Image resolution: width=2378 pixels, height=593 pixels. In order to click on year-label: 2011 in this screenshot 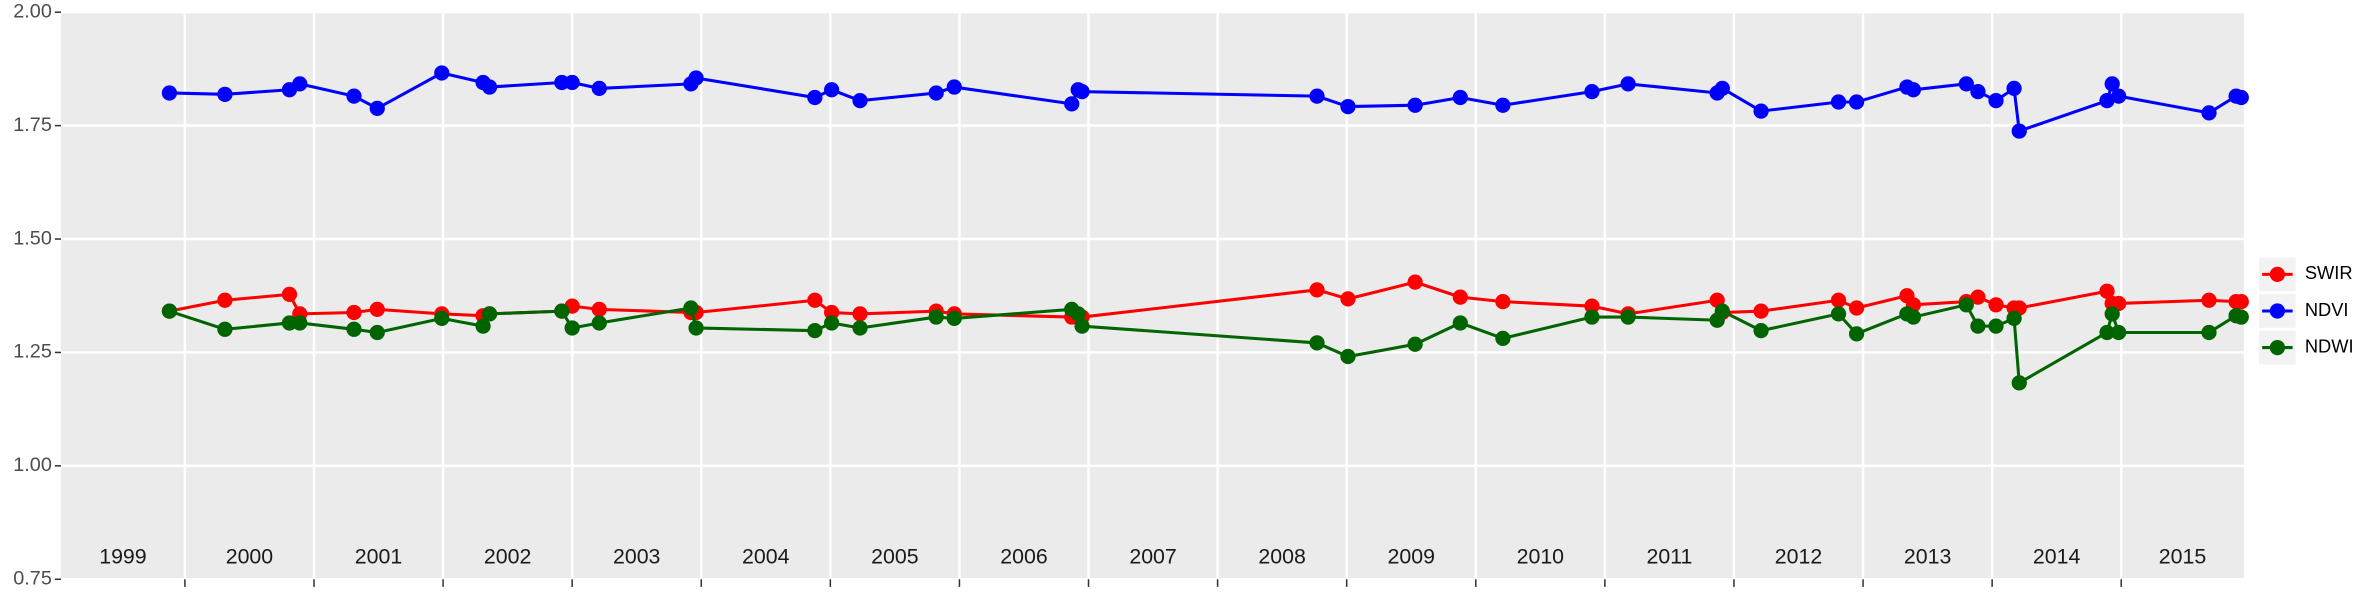, I will do `click(1669, 557)`.